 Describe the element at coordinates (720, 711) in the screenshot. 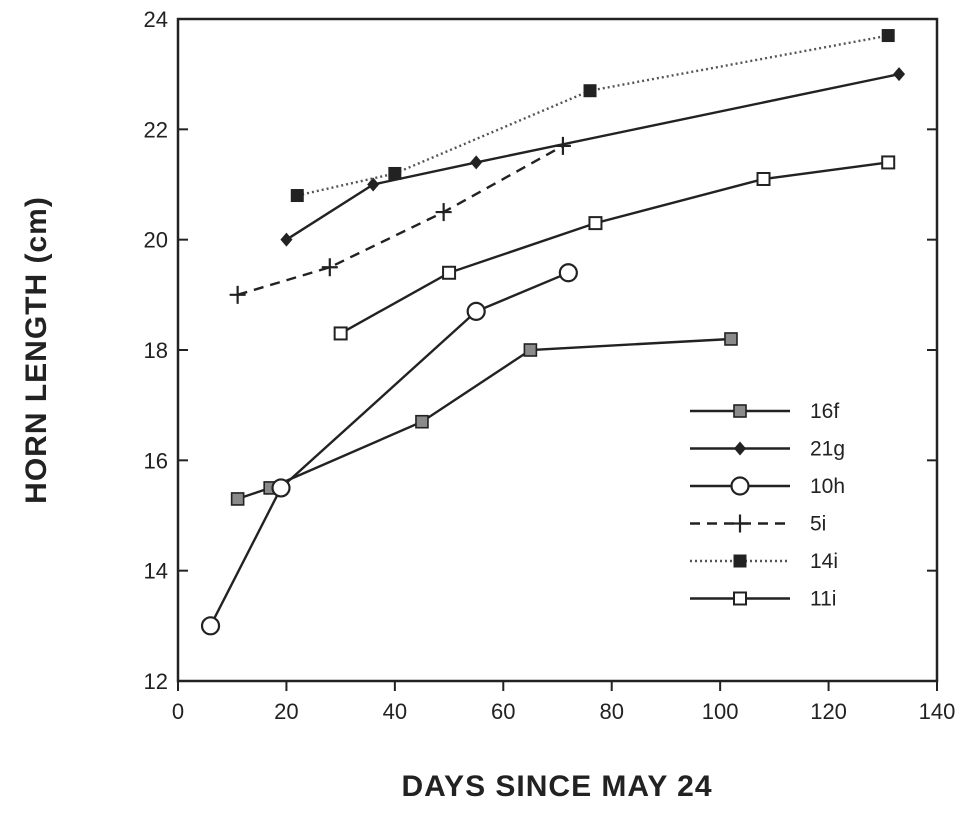

I see `x-tick-label: 100` at that location.